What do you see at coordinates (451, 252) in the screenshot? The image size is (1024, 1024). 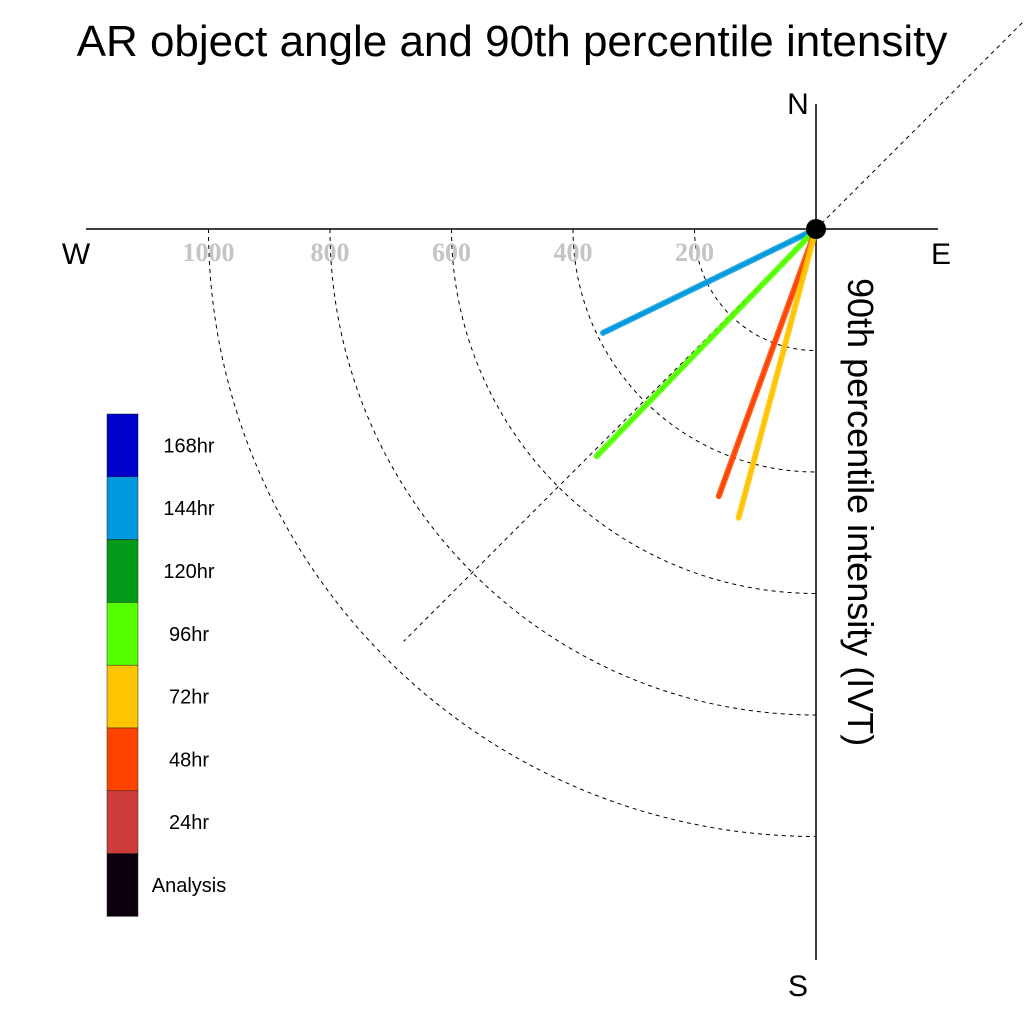 I see `ring-tick-label: 600` at bounding box center [451, 252].